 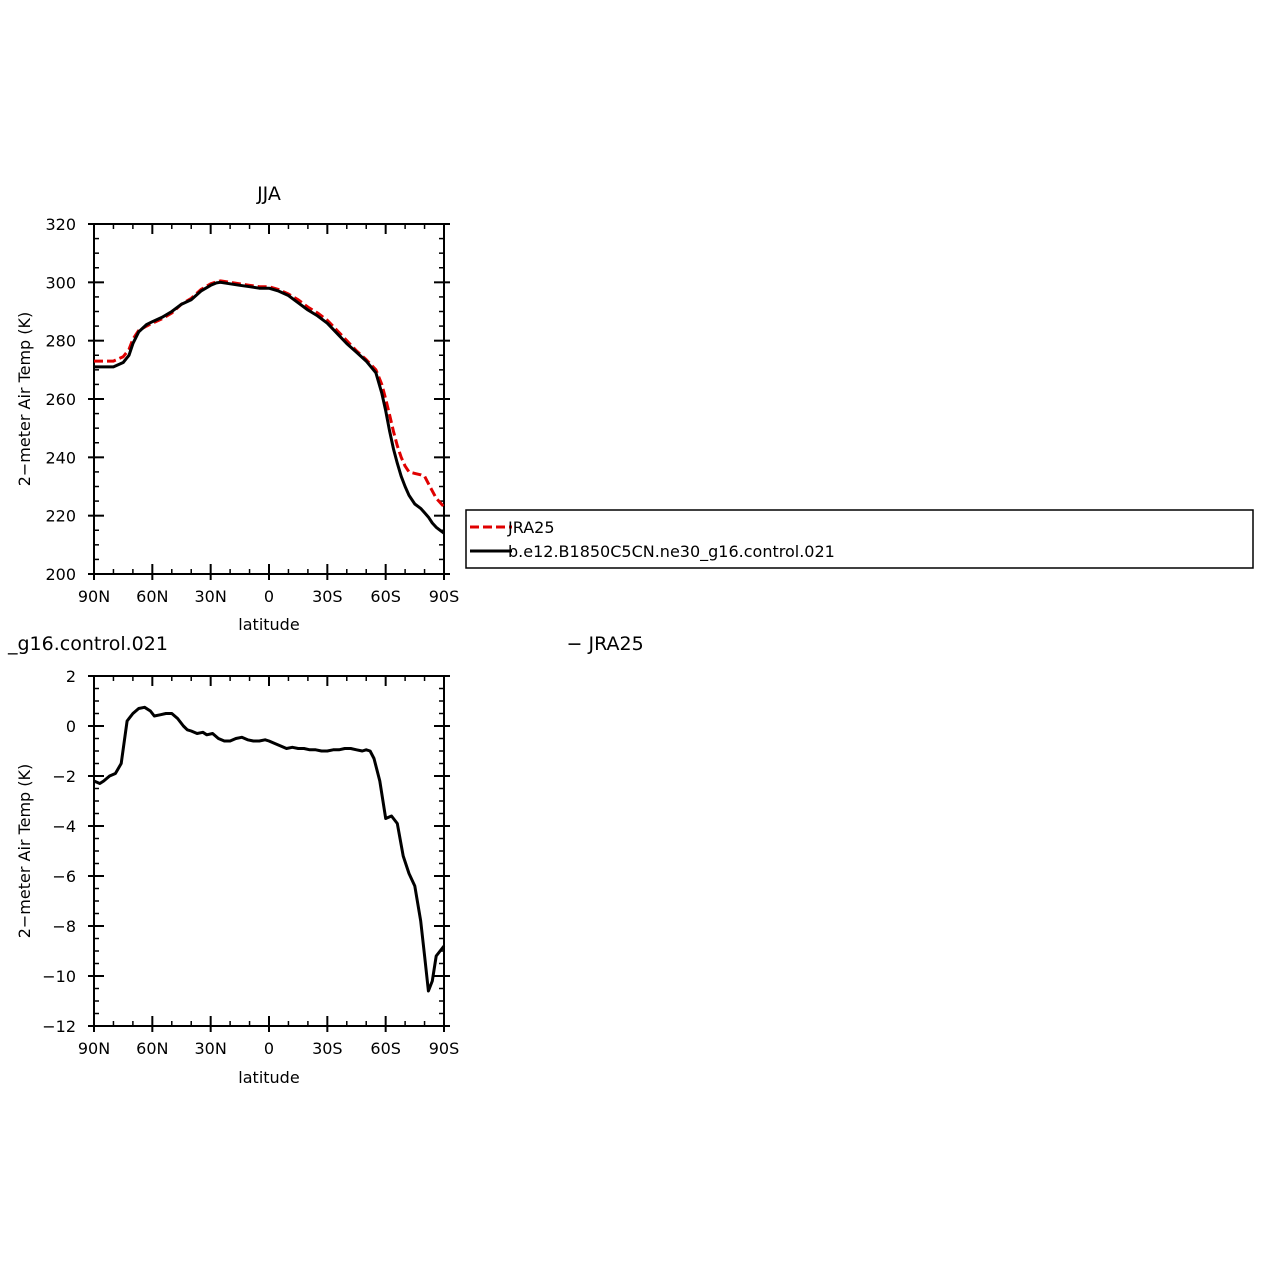 I want to click on y-tick-label: −2, so click(x=64, y=776).